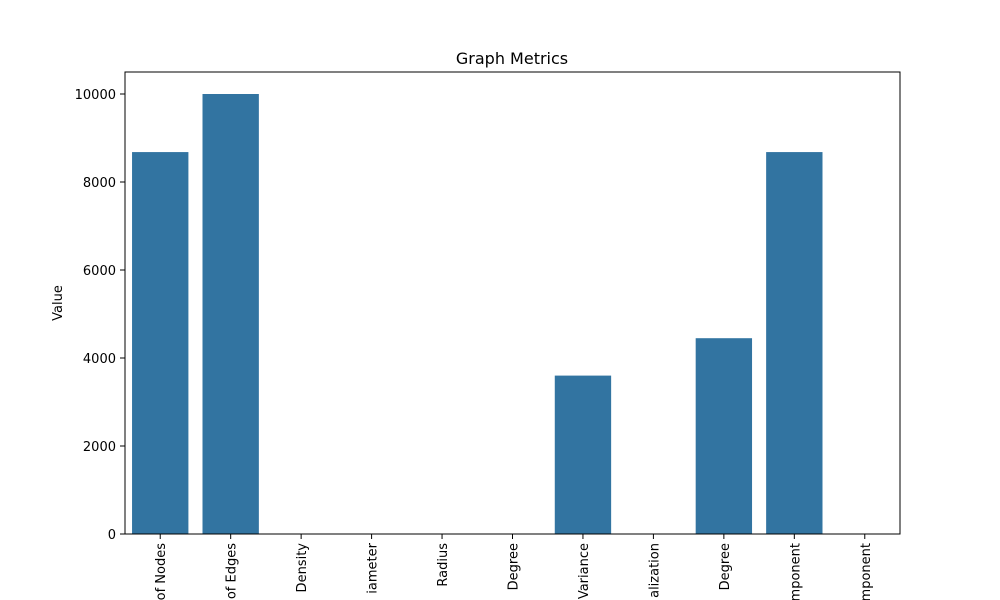  What do you see at coordinates (99, 447) in the screenshot?
I see `y-tick-label-1: 2000` at bounding box center [99, 447].